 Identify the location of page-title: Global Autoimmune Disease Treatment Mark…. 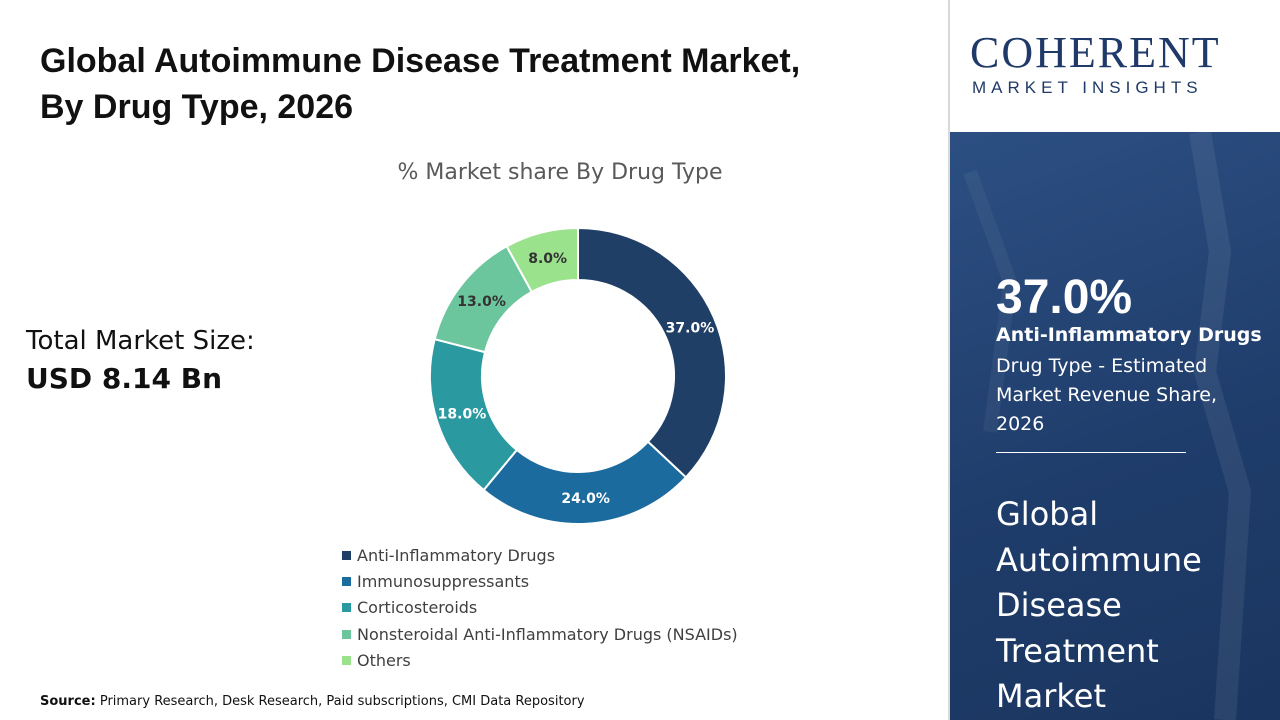
(480, 84).